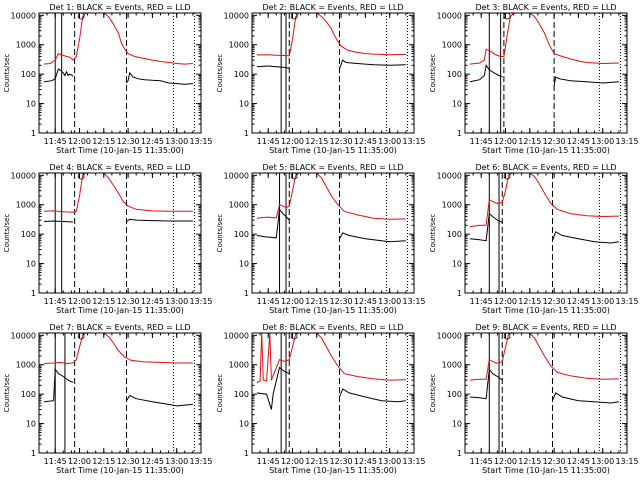  What do you see at coordinates (333, 7) in the screenshot?
I see `panel-title: Det 2: BLACK = Events, RED = LLD` at bounding box center [333, 7].